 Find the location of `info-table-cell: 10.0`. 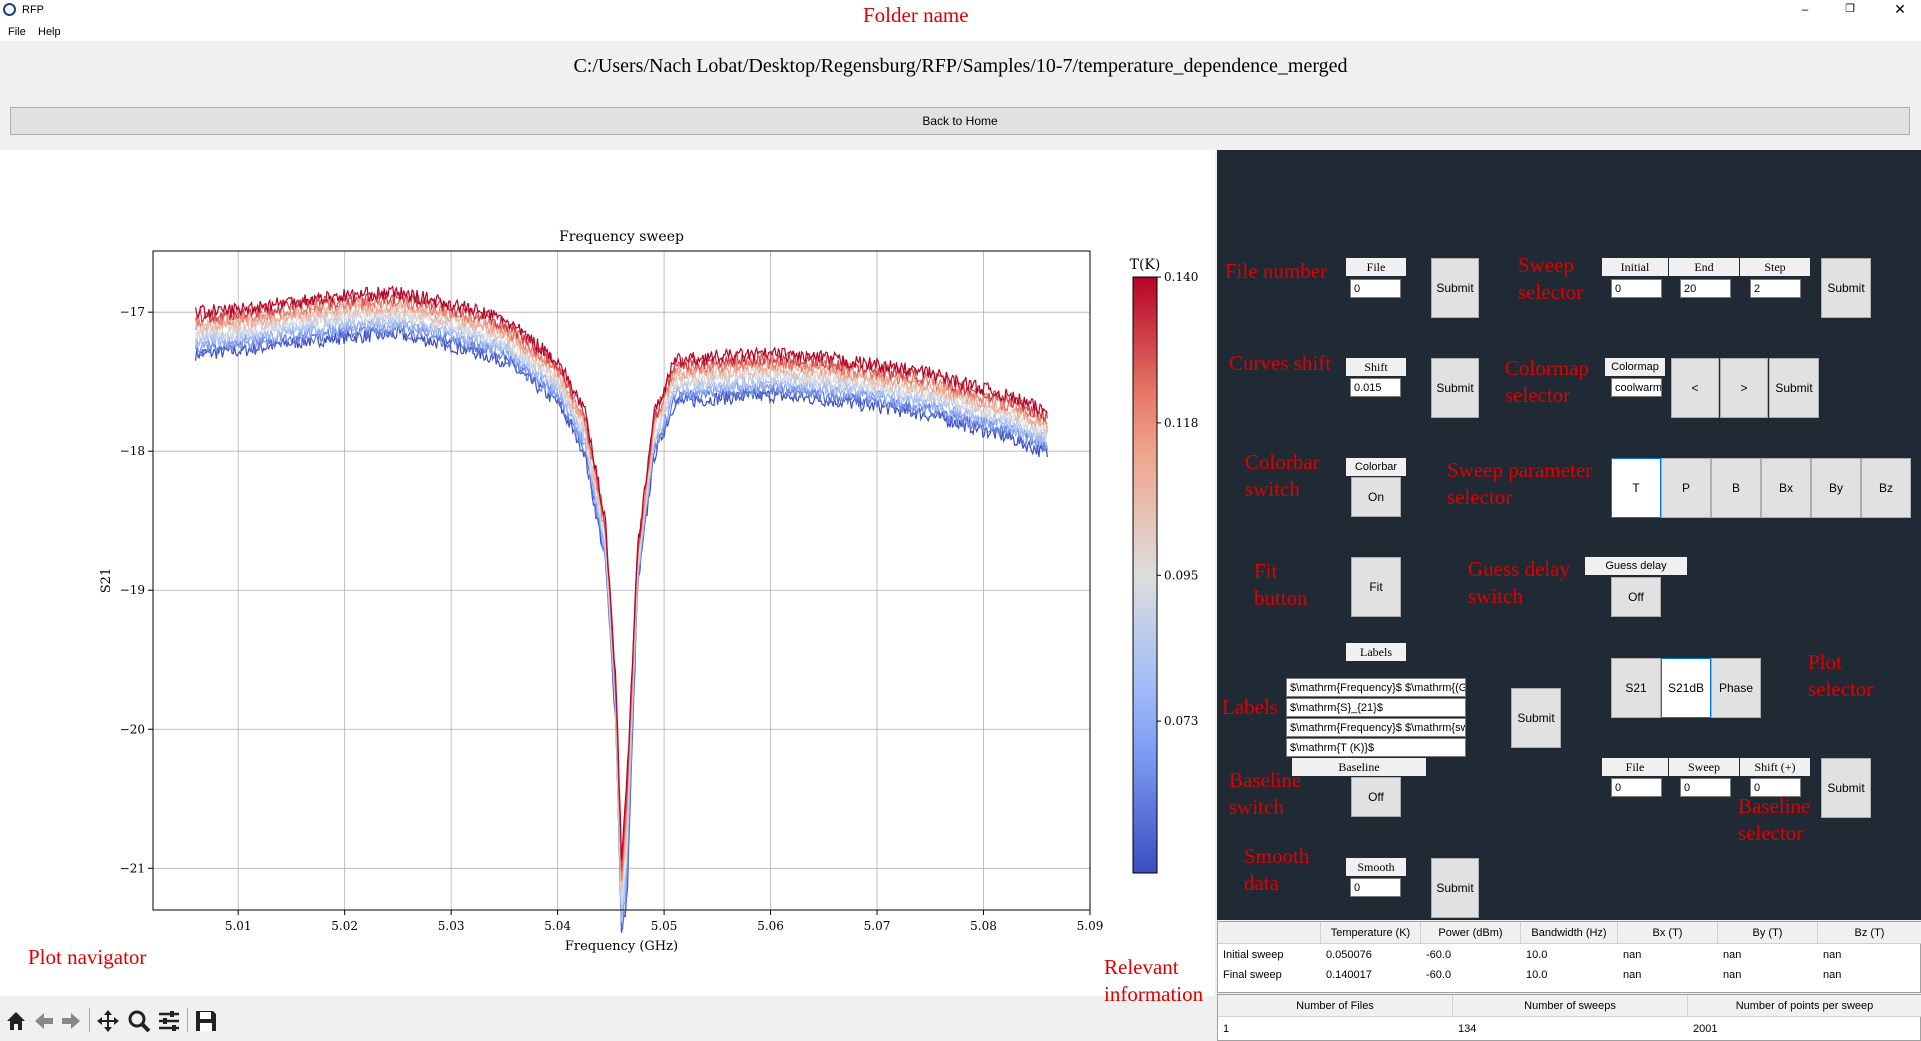

info-table-cell: 10.0 is located at coordinates (1537, 955).